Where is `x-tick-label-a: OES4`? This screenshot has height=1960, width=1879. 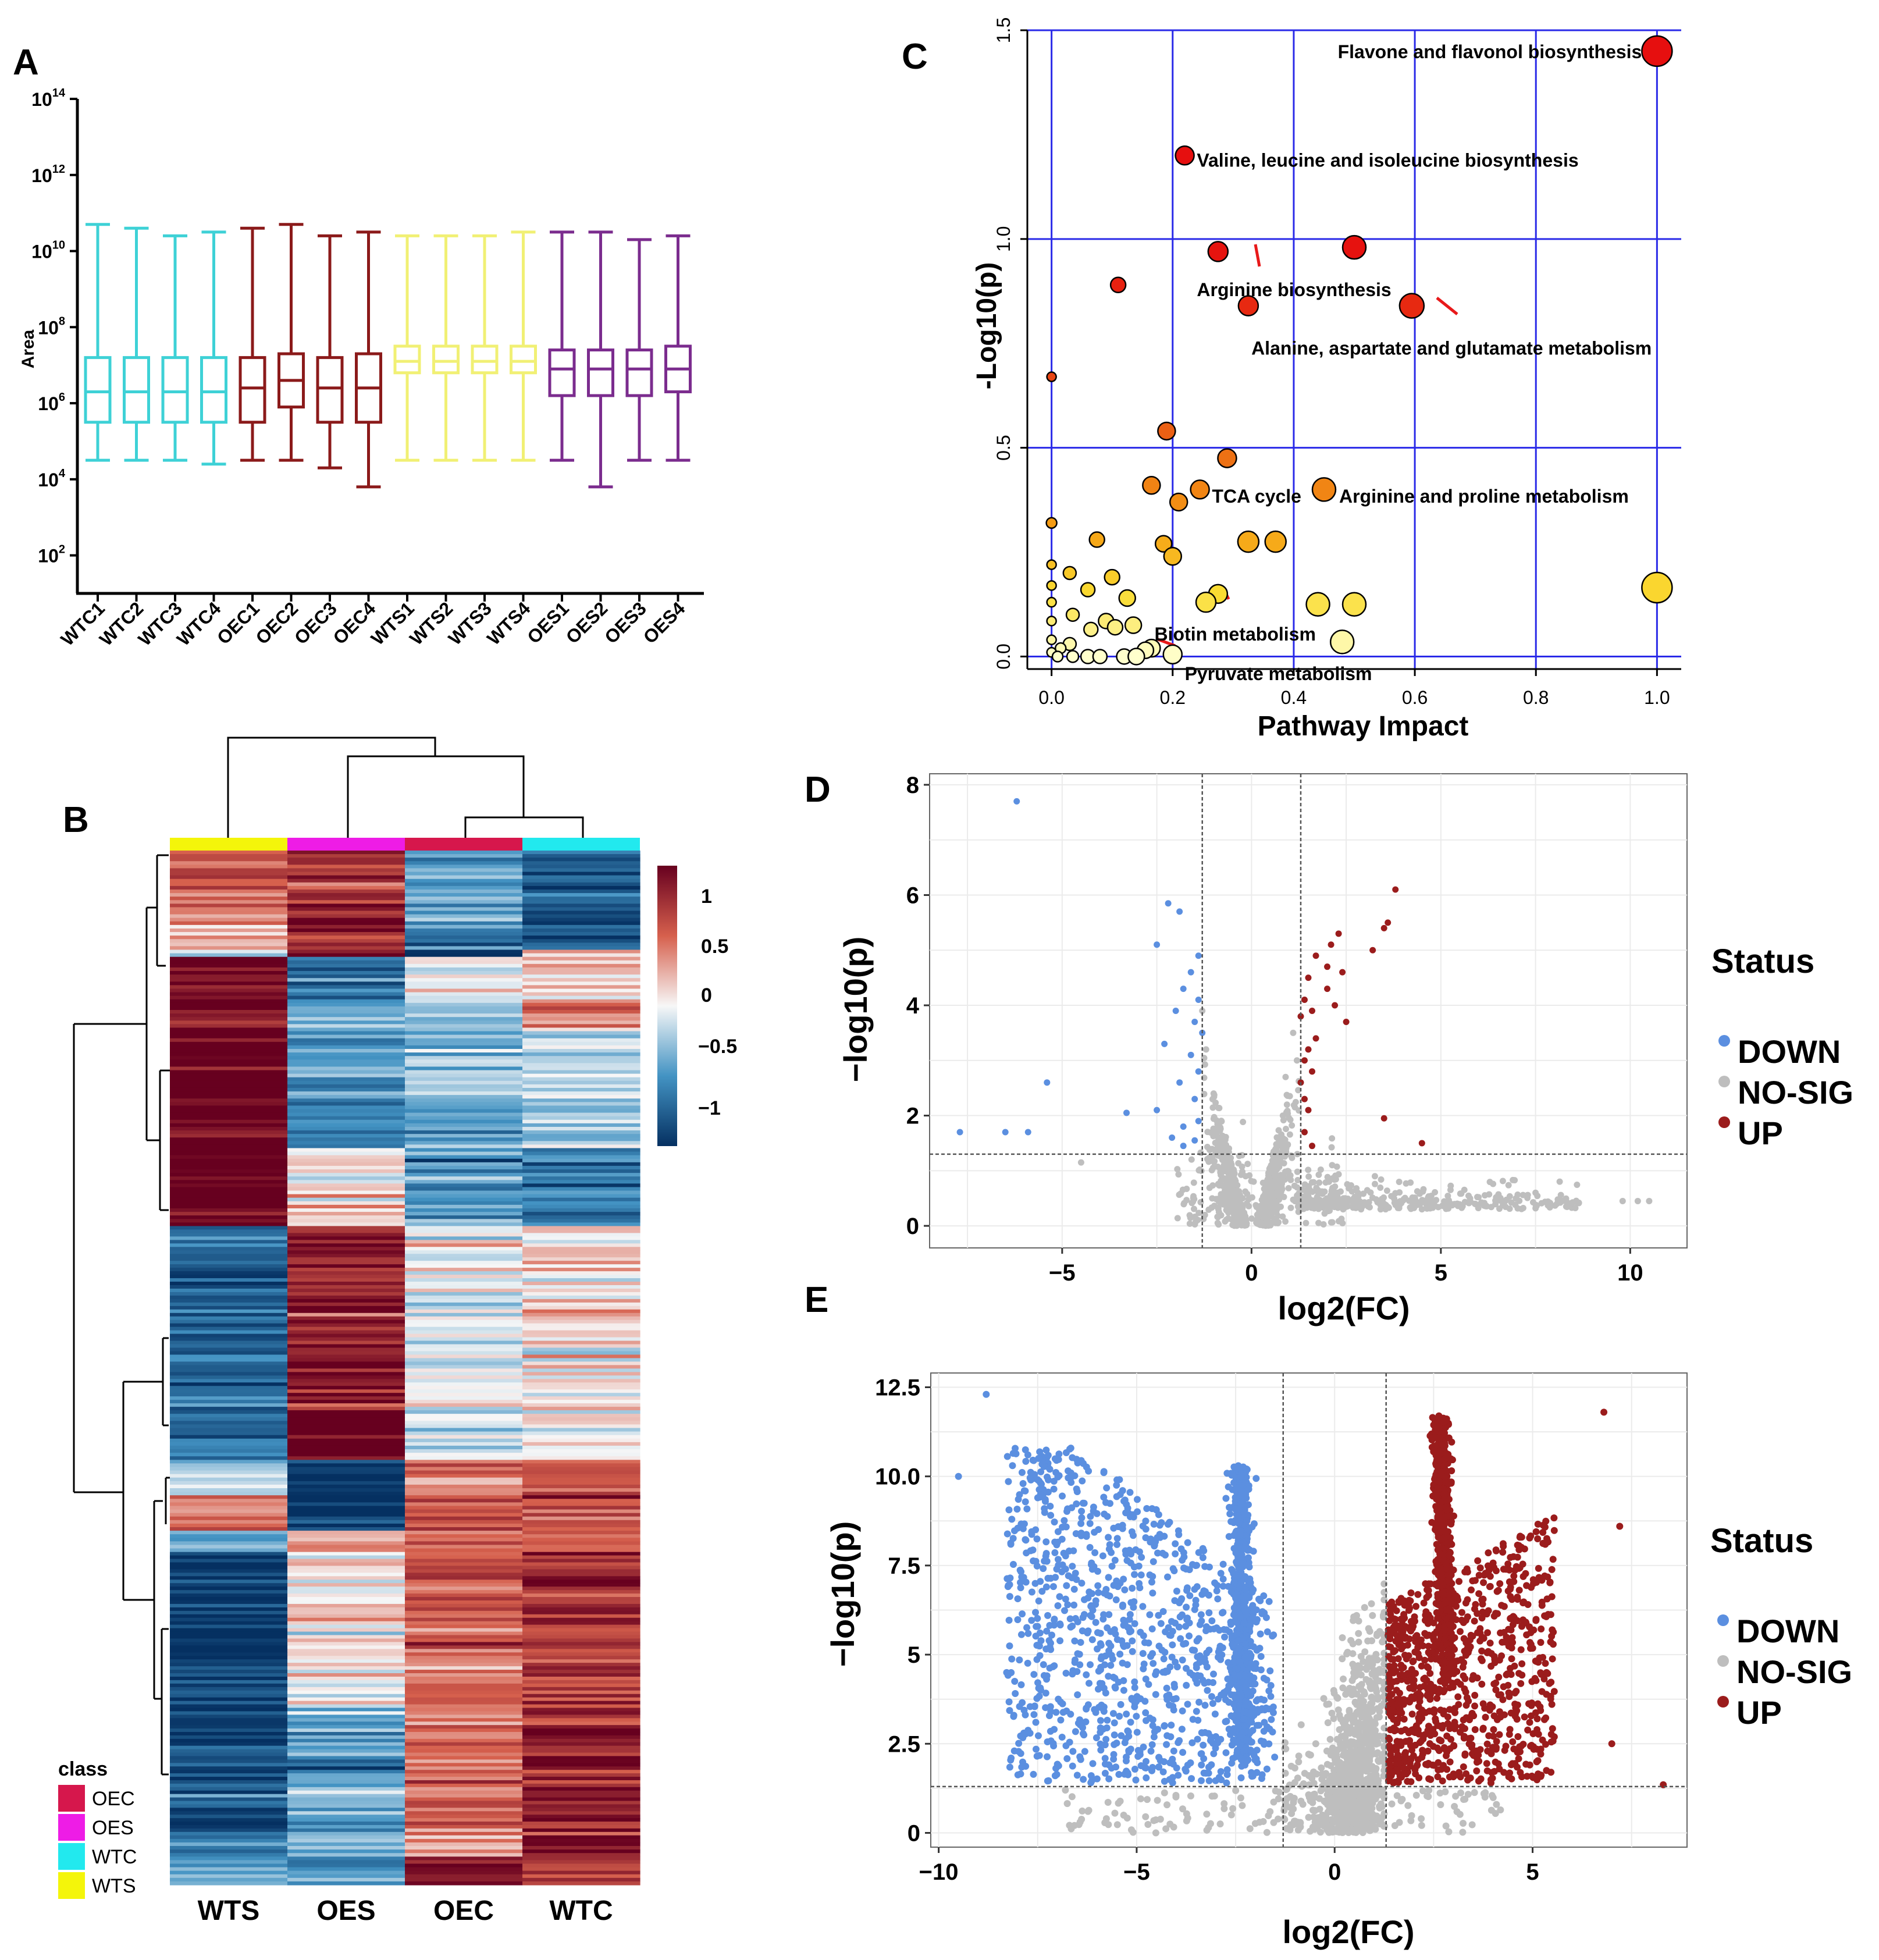 x-tick-label-a: OES4 is located at coordinates (664, 622).